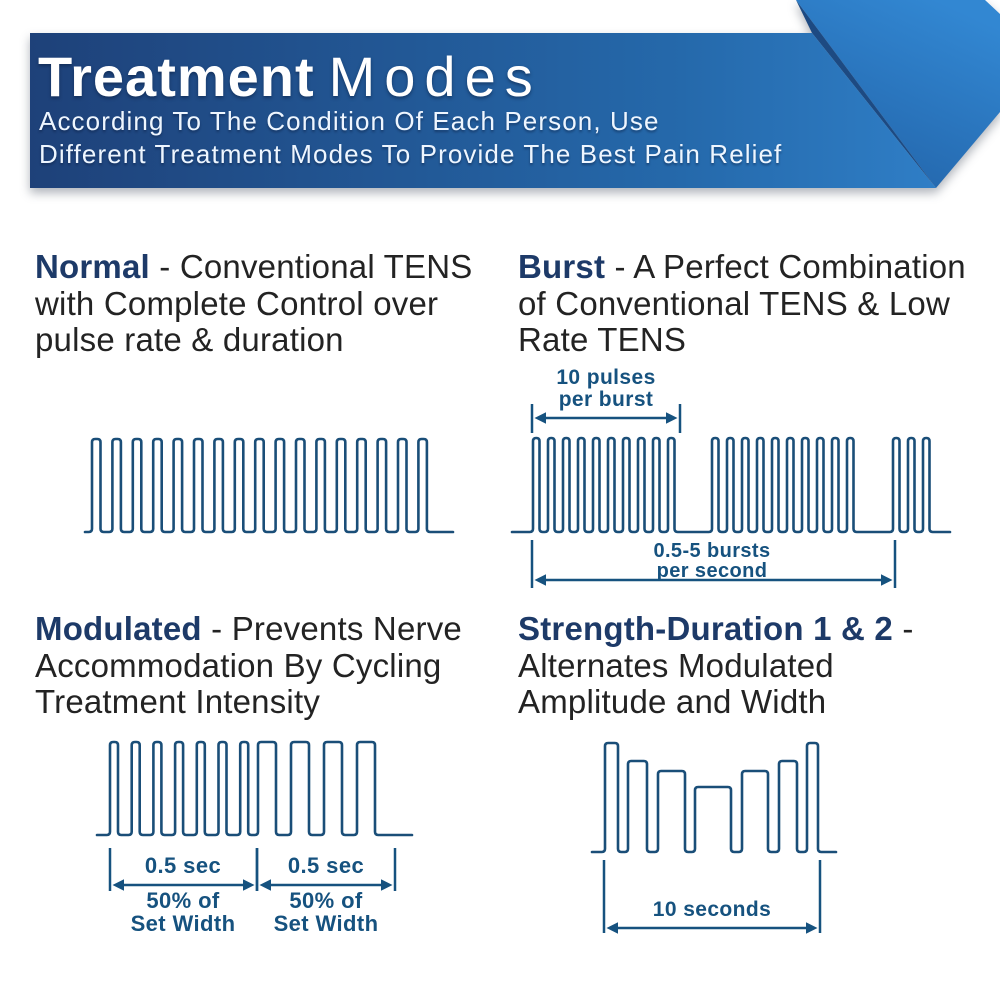 This screenshot has height=1000, width=1000. Describe the element at coordinates (540, 580) in the screenshot. I see `annotation-bursts-per-second-arrowhead-left` at that location.